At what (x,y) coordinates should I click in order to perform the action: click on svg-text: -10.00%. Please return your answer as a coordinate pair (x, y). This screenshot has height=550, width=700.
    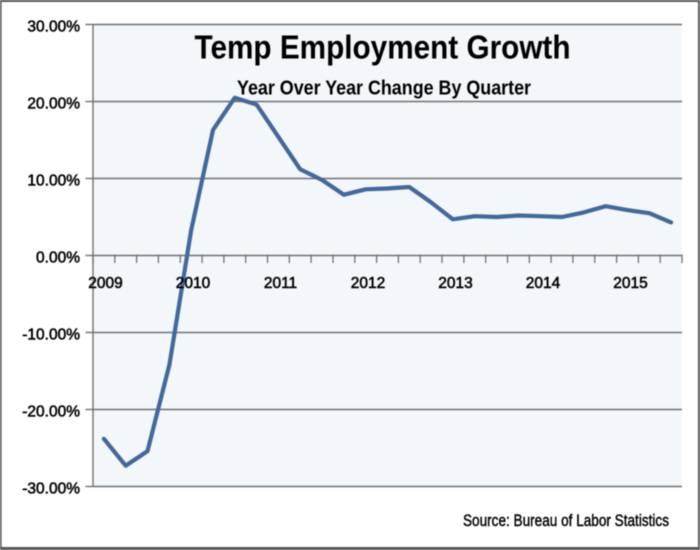
    Looking at the image, I should click on (51, 335).